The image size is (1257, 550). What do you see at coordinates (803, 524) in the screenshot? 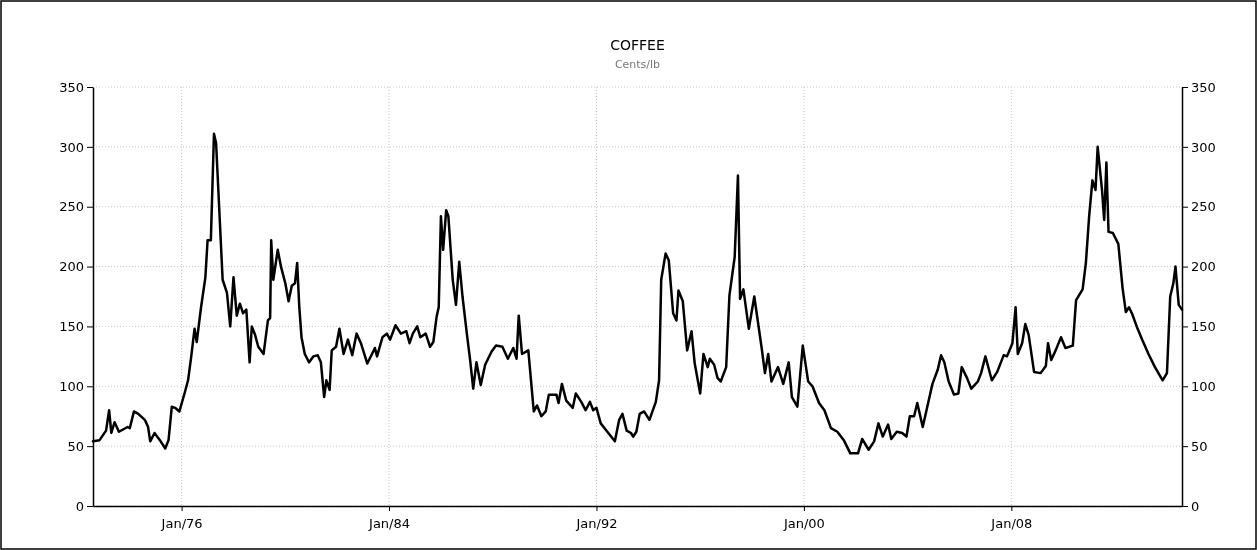
I see `x-tick-label: Jan/00` at bounding box center [803, 524].